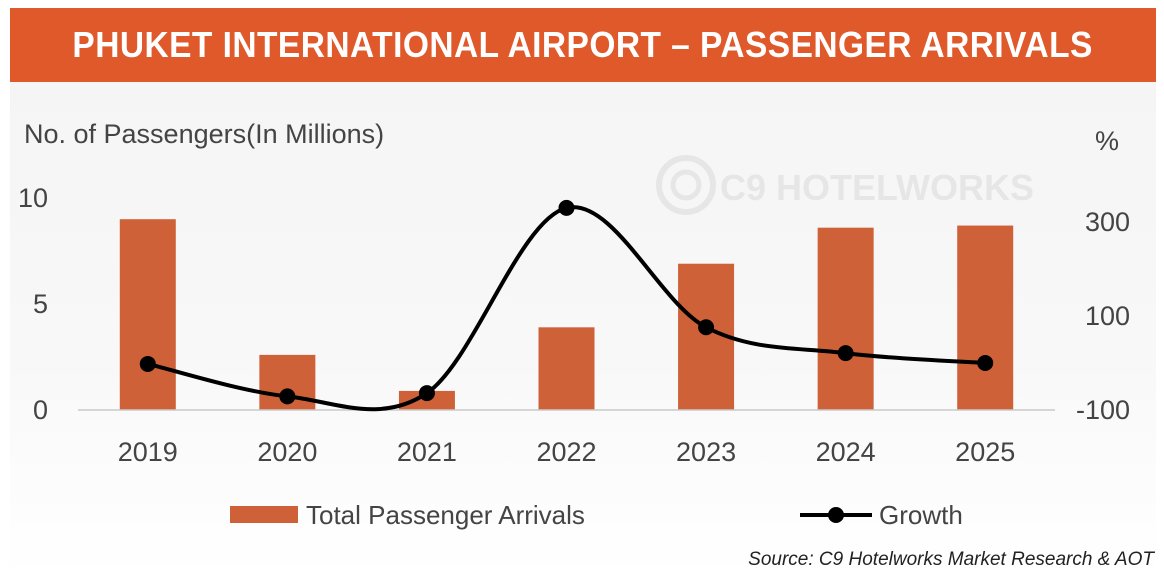  I want to click on legend-bar-label: Total Passenger Arrivals, so click(445, 515).